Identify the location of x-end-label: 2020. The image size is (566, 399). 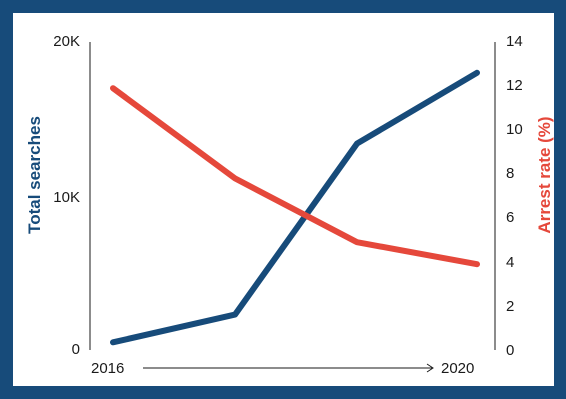
(457, 368).